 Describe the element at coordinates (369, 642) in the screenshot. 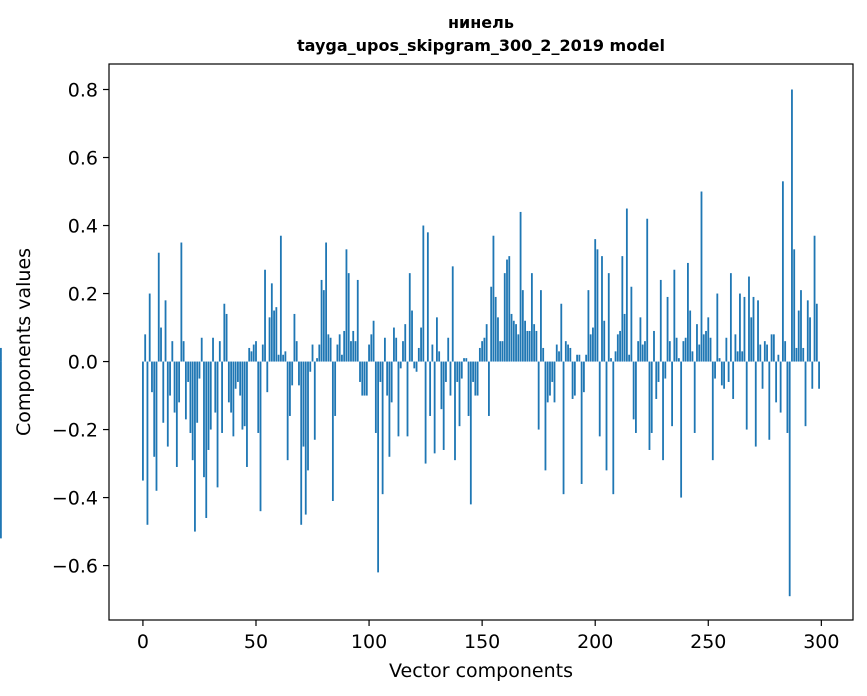

I see `x-tick-label: 100` at that location.